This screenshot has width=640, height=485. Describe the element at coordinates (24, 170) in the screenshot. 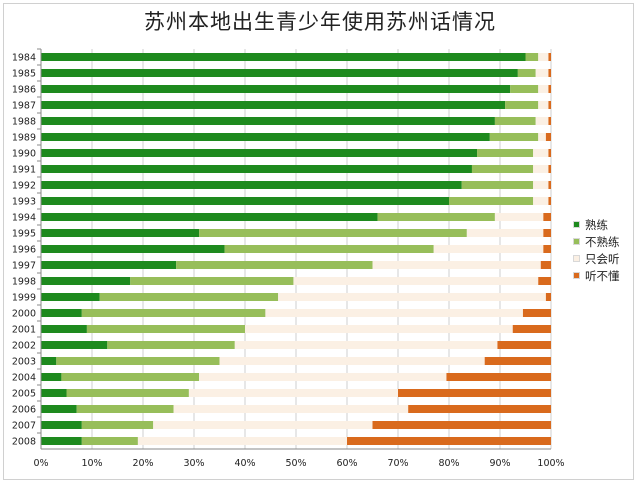

I see `y-tick-label: 1991` at that location.